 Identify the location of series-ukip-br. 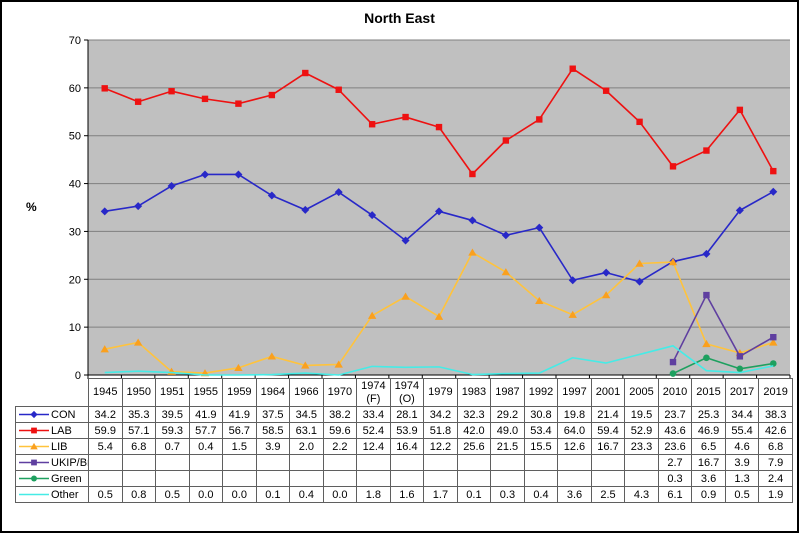
(723, 328).